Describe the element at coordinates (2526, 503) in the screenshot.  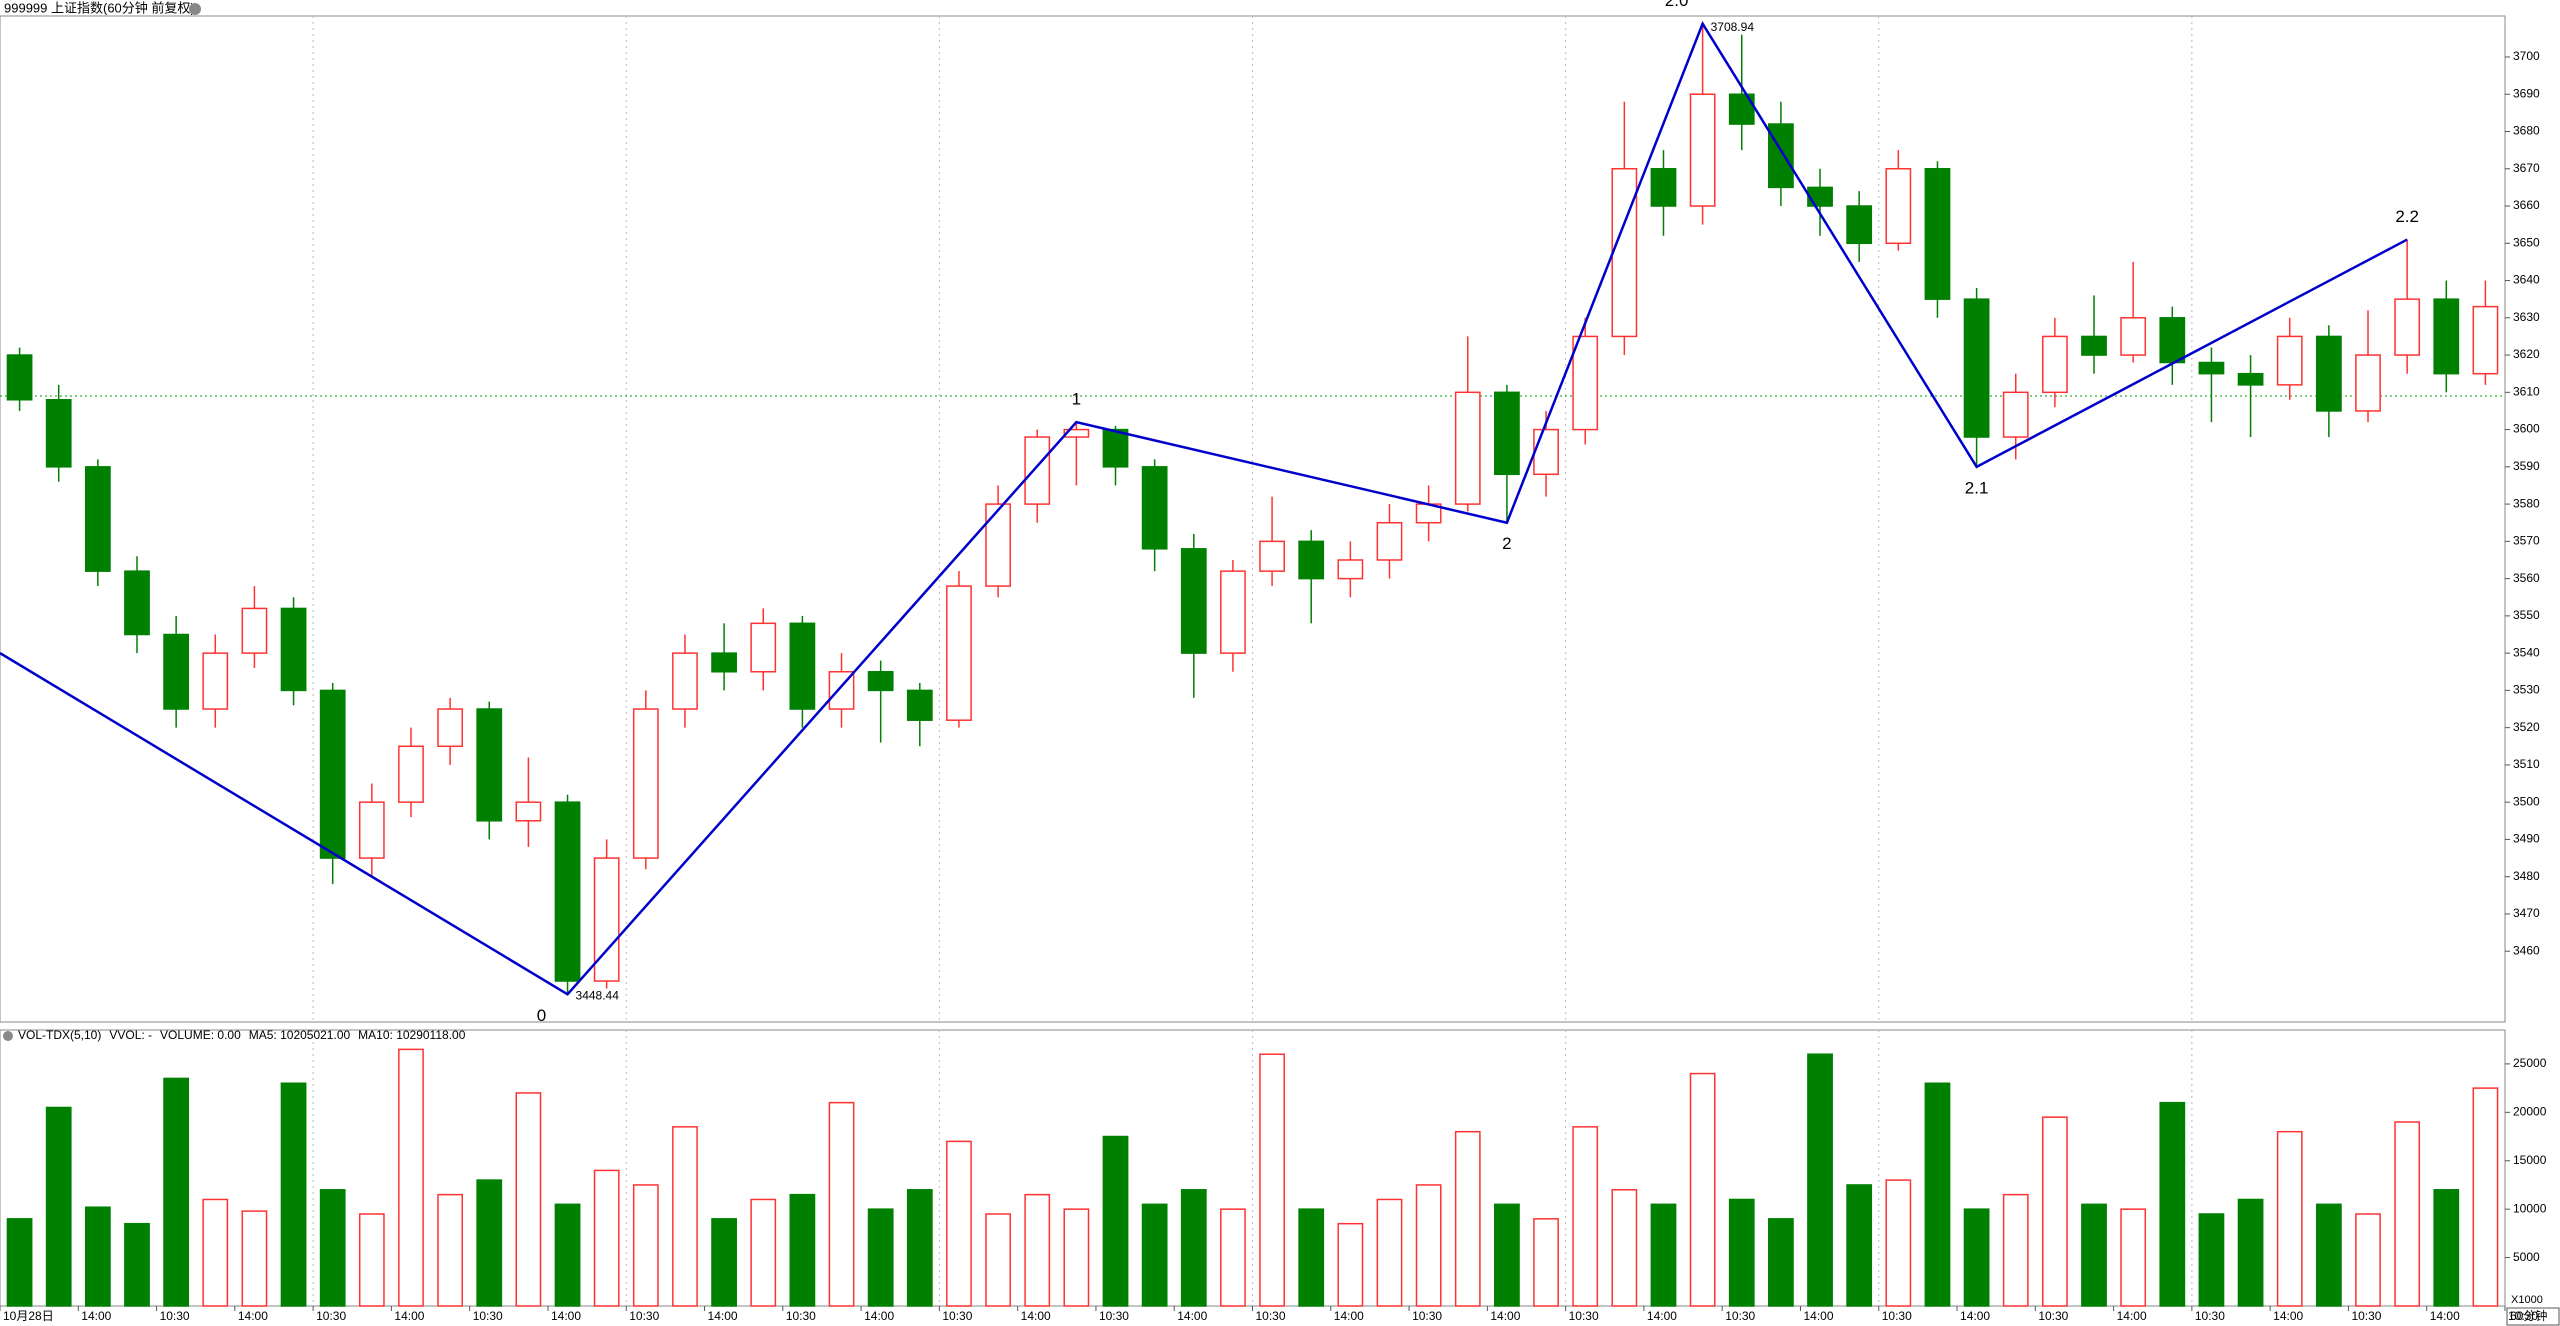
I see `y-tick-label: 3580` at that location.